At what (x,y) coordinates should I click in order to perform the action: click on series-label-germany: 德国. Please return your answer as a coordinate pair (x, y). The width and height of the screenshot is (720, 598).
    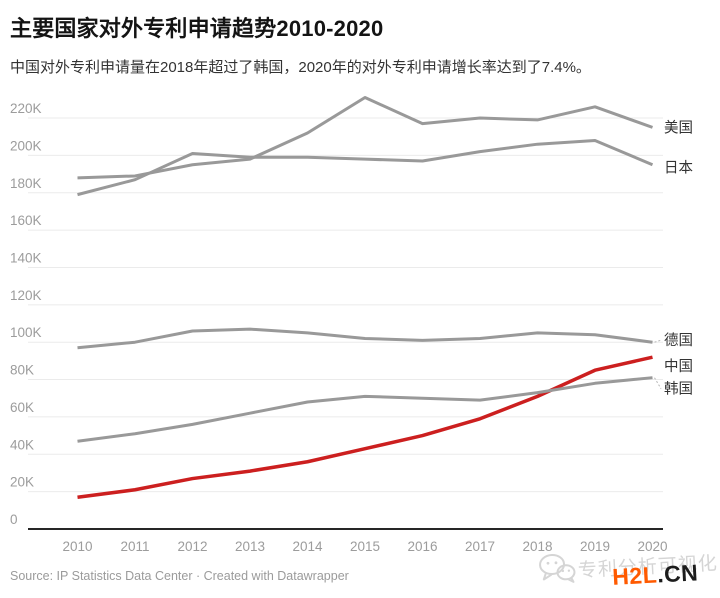
    Looking at the image, I should click on (678, 340).